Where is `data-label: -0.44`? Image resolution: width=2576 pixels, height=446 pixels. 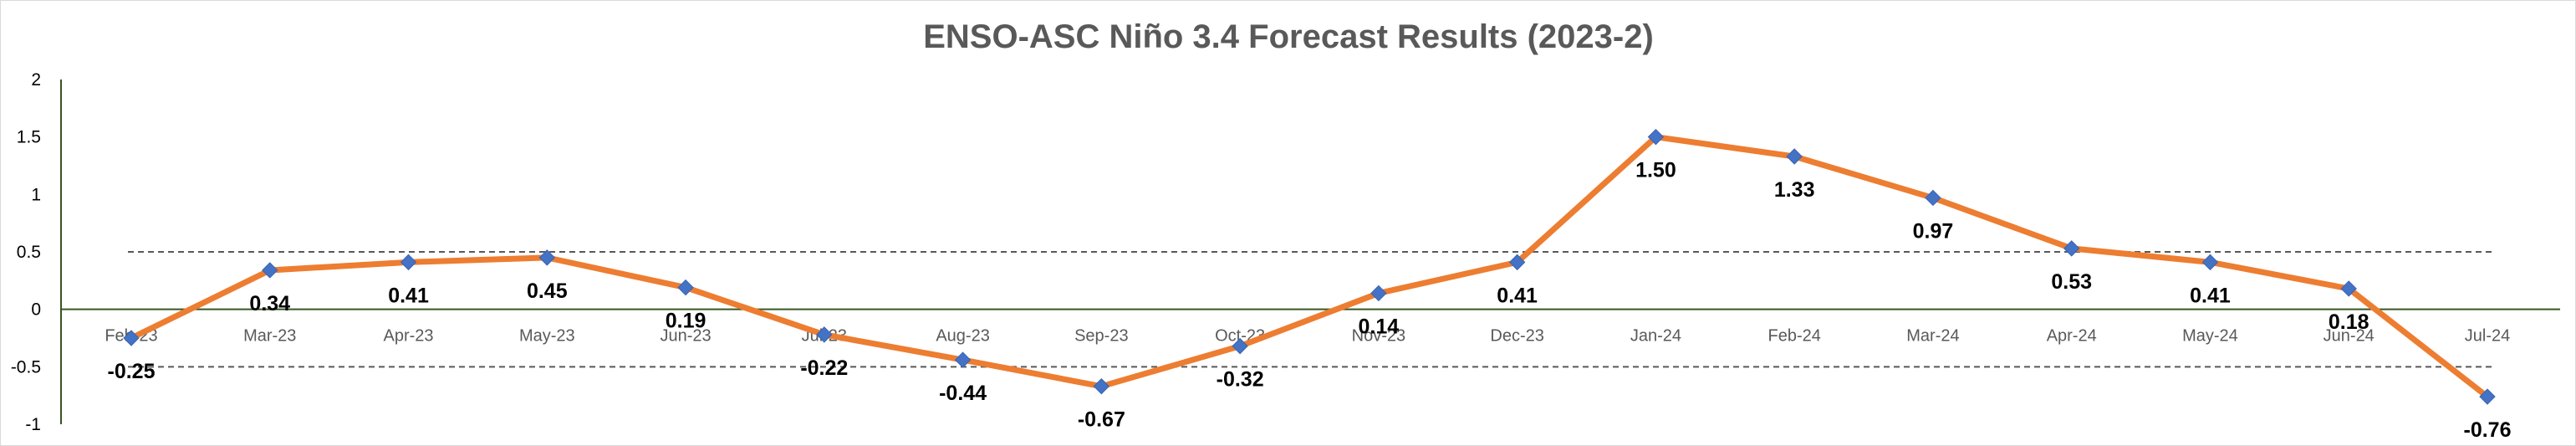 data-label: -0.44 is located at coordinates (963, 393).